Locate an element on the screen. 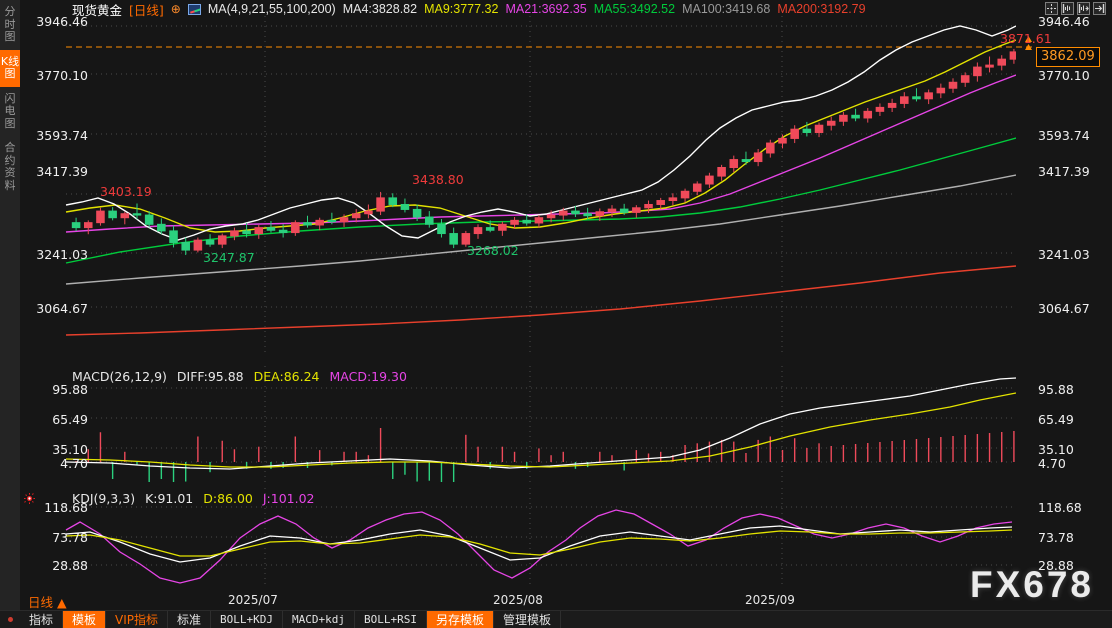 Image resolution: width=1112 pixels, height=628 pixels. ma-params-label: MA(4,9,21,55,100,200) is located at coordinates (271, 9).